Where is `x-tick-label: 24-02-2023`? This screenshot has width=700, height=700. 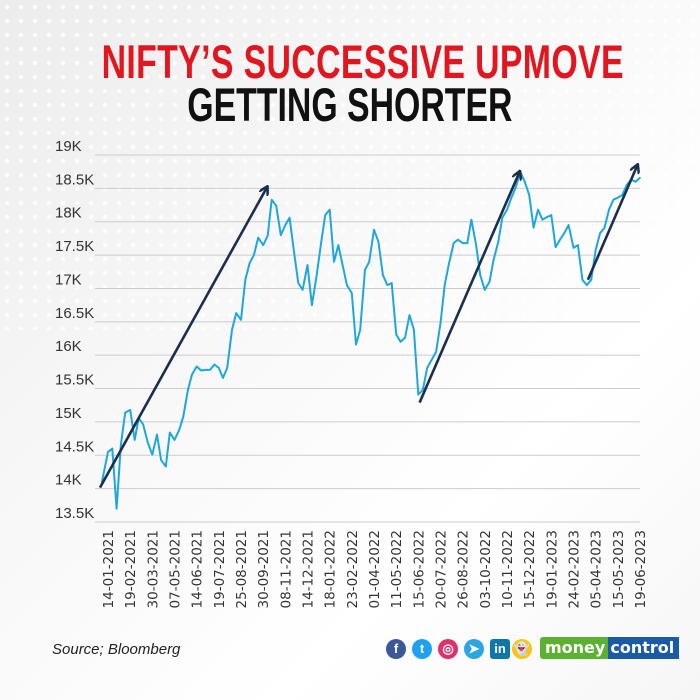
x-tick-label: 24-02-2023 is located at coordinates (575, 569).